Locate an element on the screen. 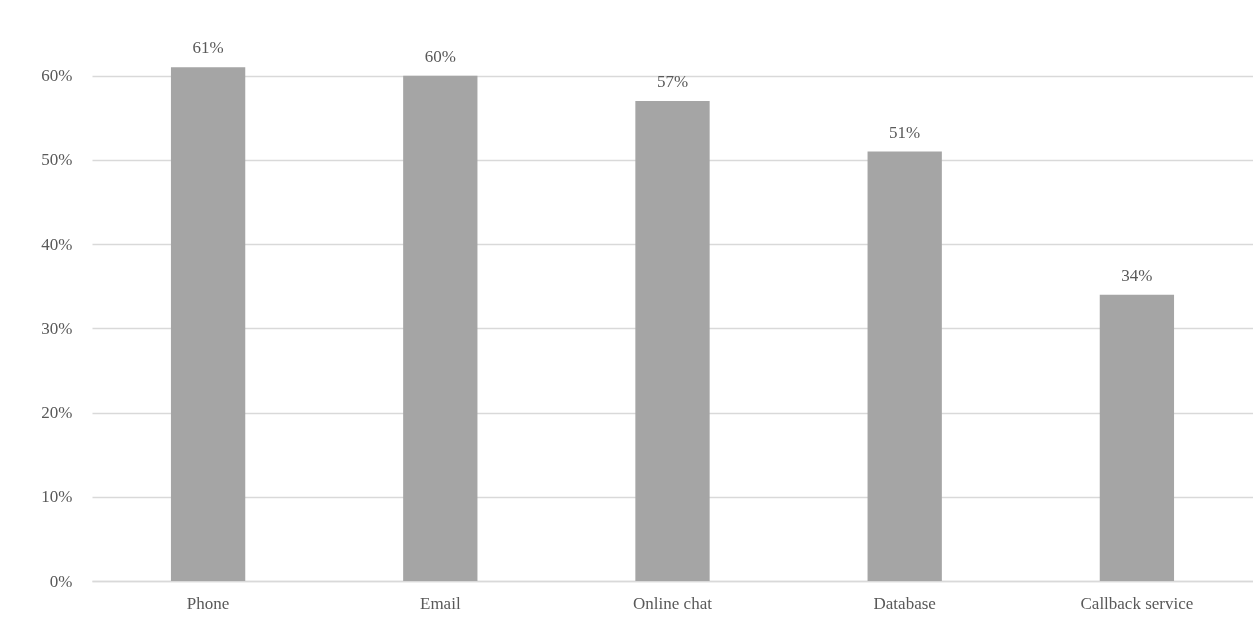 The image size is (1253, 621). y-tick-label: 60% is located at coordinates (57, 76).